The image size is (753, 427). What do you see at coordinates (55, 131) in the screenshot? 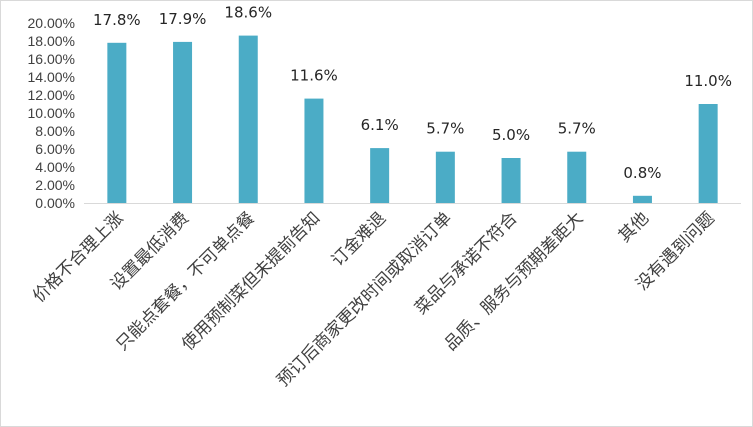
I see `y-tick-label: 8.00%` at bounding box center [55, 131].